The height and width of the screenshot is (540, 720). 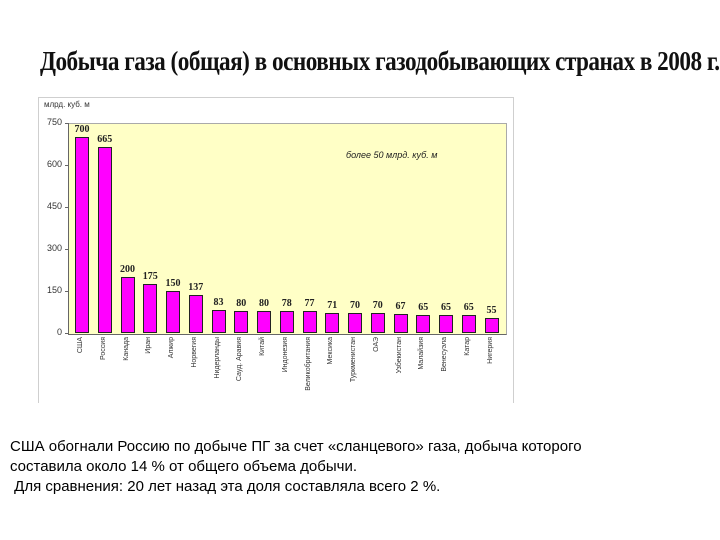 What do you see at coordinates (286, 304) in the screenshot?
I see `bar-value-label: 78` at bounding box center [286, 304].